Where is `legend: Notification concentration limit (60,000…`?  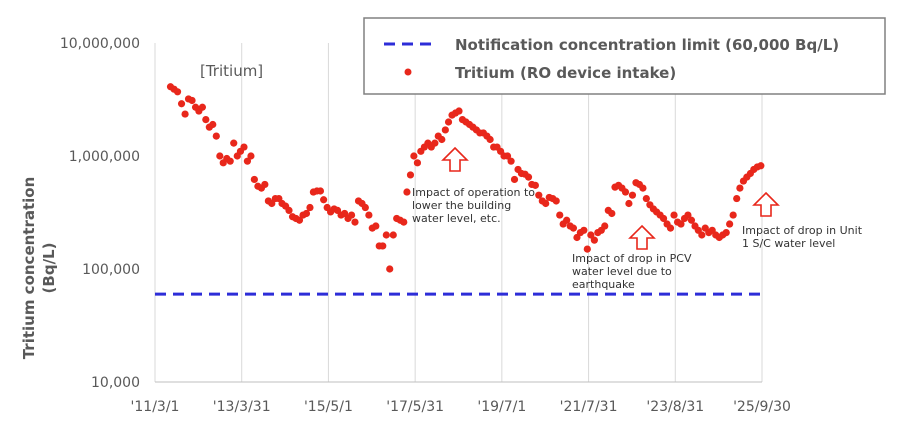 legend: Notification concentration limit (60,000… is located at coordinates (624, 56).